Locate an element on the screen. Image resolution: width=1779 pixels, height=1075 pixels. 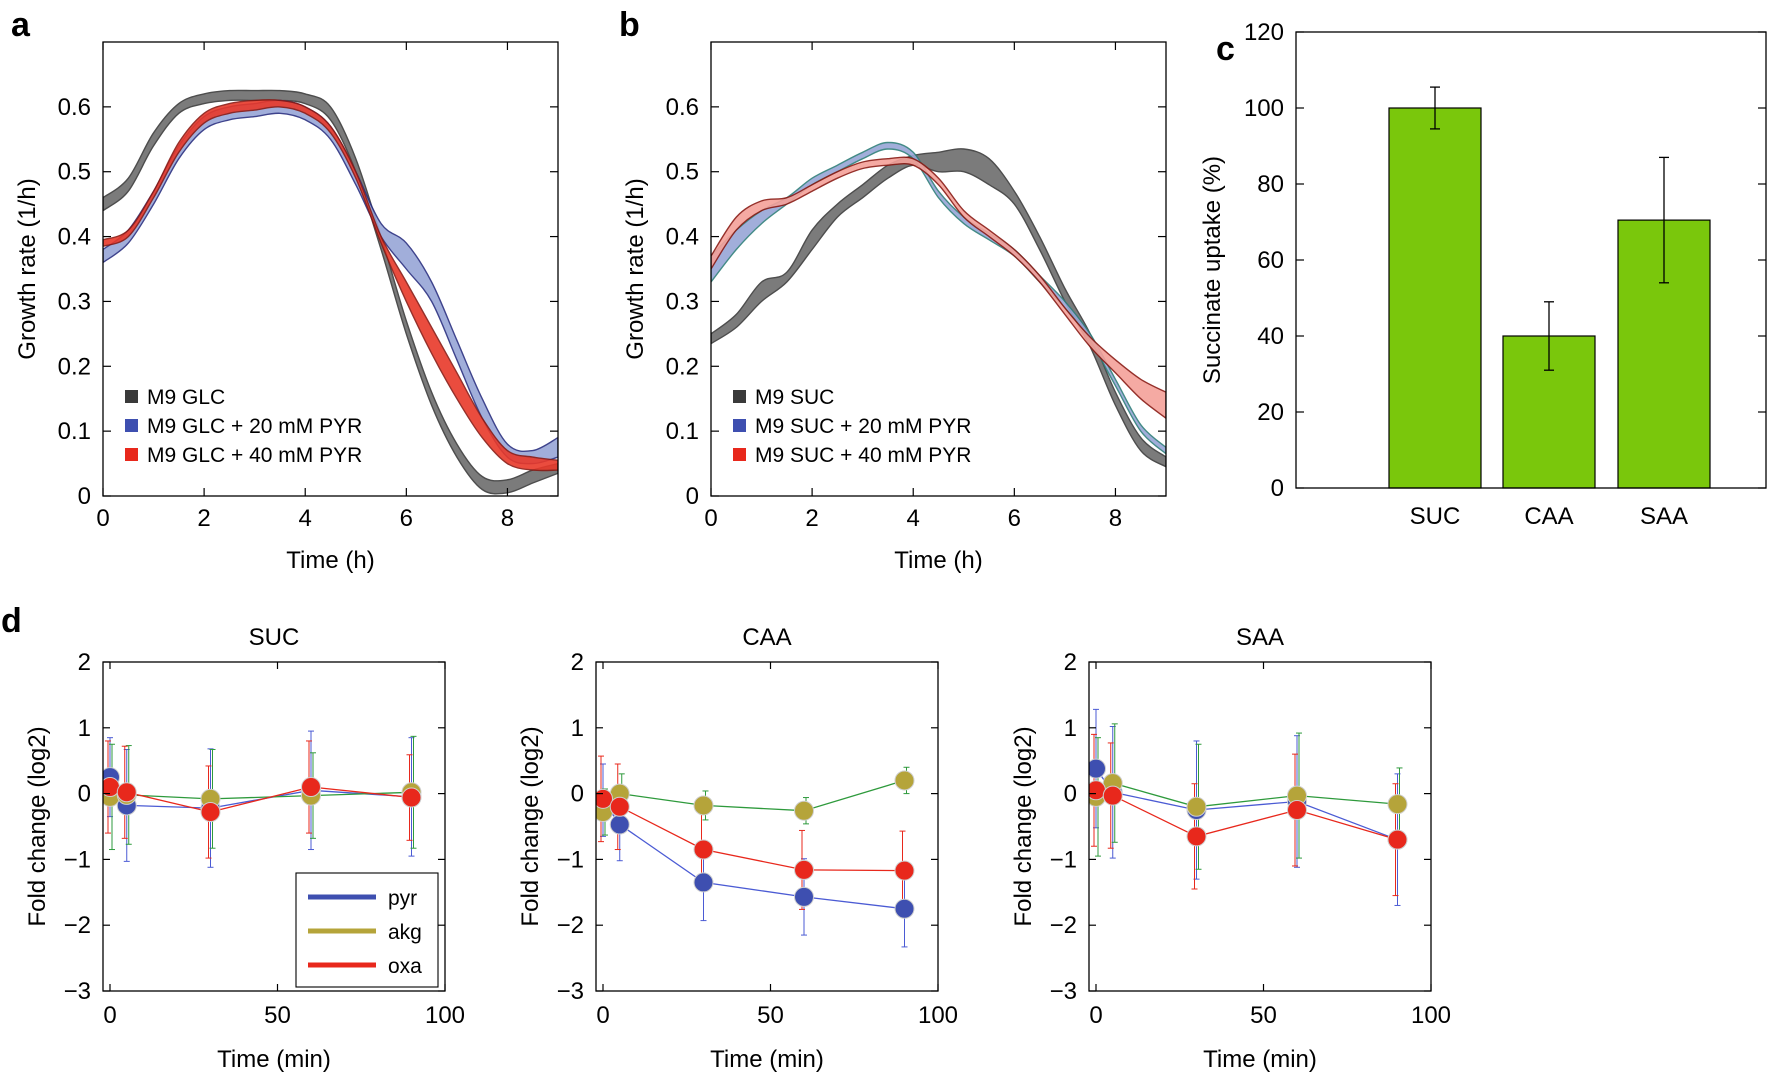
y-tick-label: 20 is located at coordinates (1270, 412).